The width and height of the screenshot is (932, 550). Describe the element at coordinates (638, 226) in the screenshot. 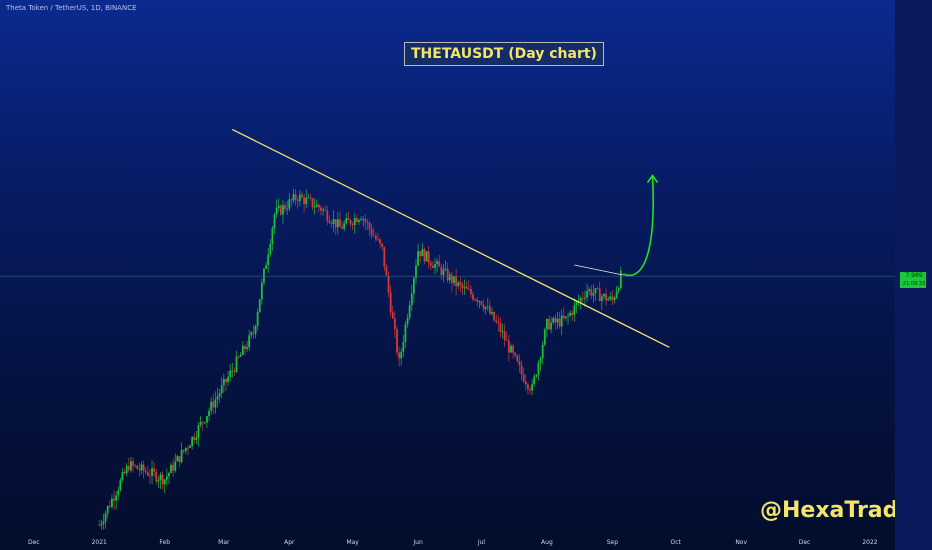

I see `projection-arrow` at that location.